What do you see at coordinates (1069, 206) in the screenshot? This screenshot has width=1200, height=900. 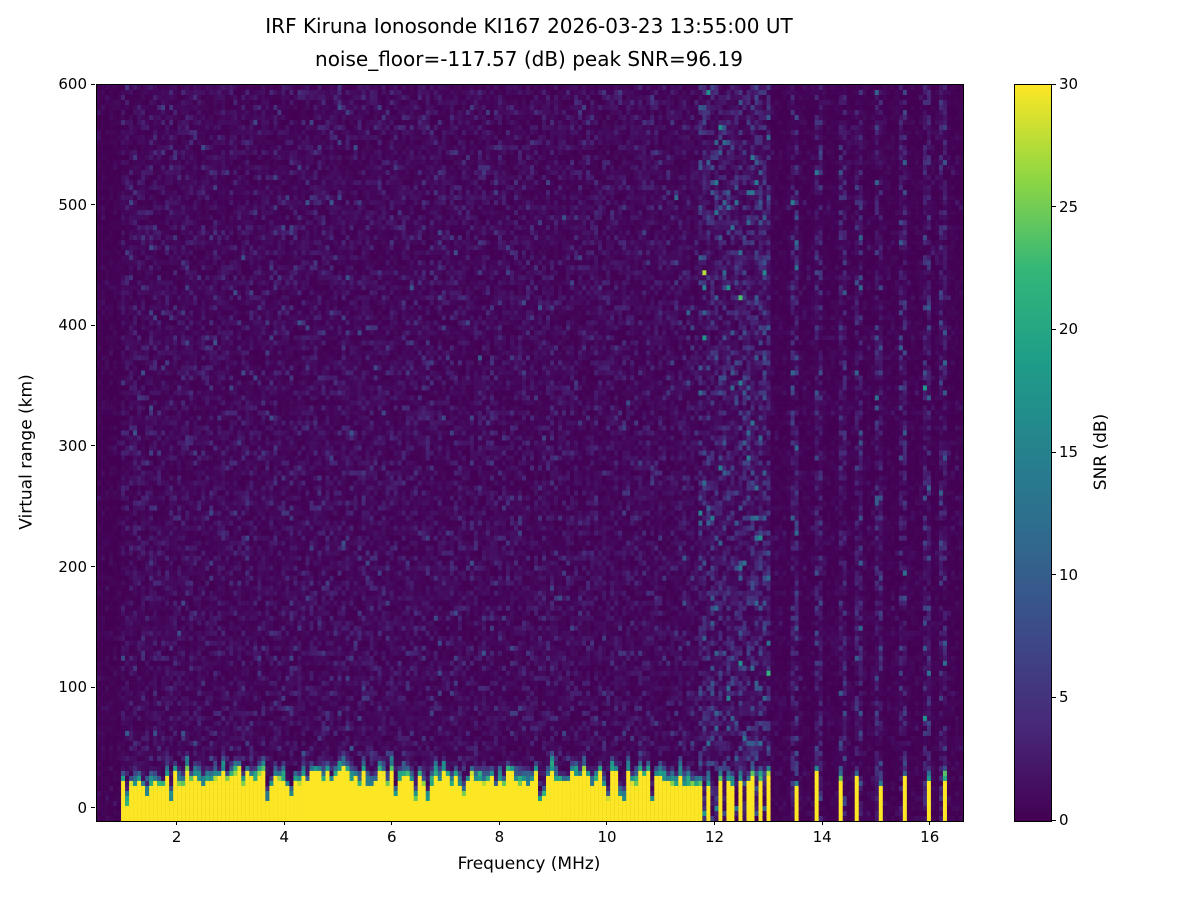 I see `colorbar-tick-label: 25` at bounding box center [1069, 206].